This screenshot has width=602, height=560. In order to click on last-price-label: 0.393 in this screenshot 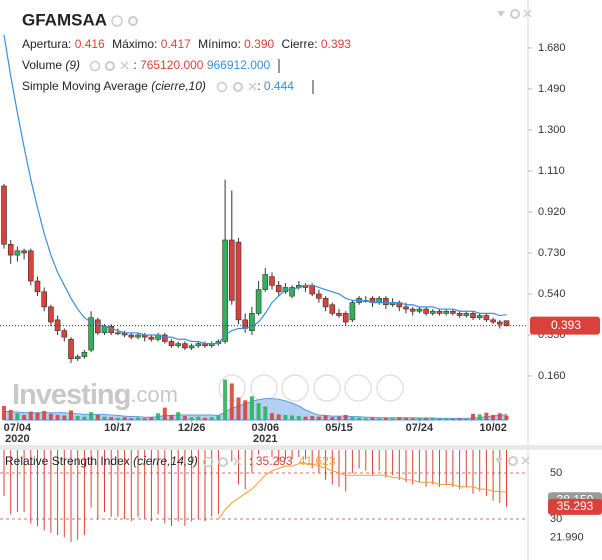, I will do `click(566, 325)`.